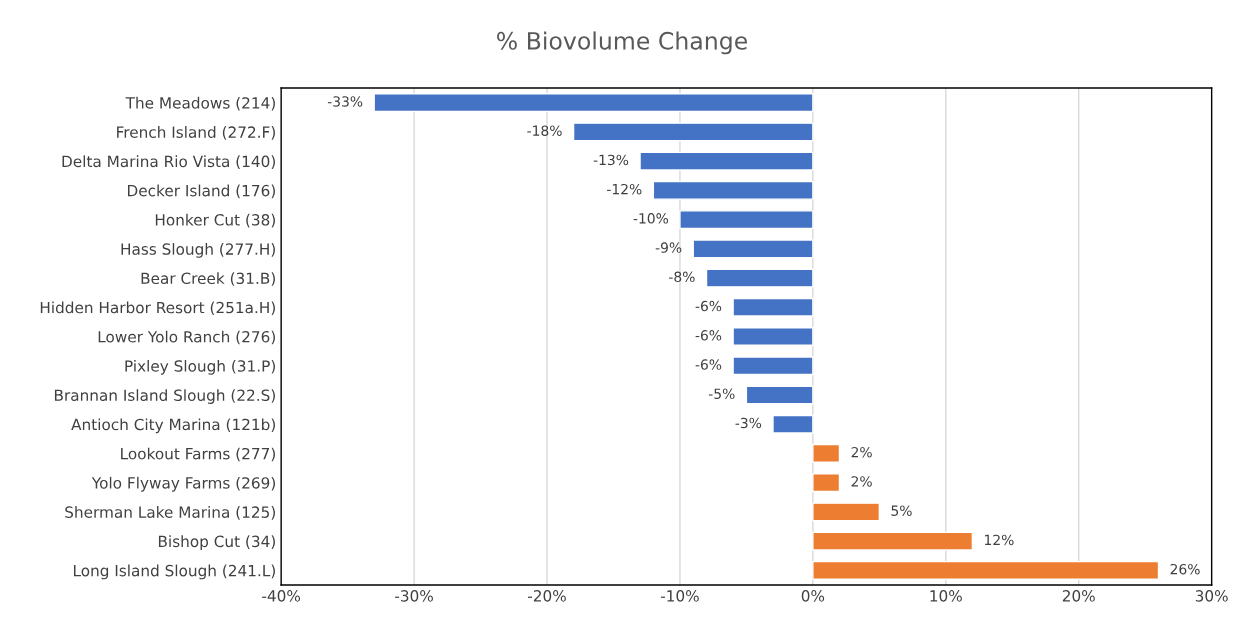  Describe the element at coordinates (281, 596) in the screenshot. I see `x-tick-label: -40%` at that location.